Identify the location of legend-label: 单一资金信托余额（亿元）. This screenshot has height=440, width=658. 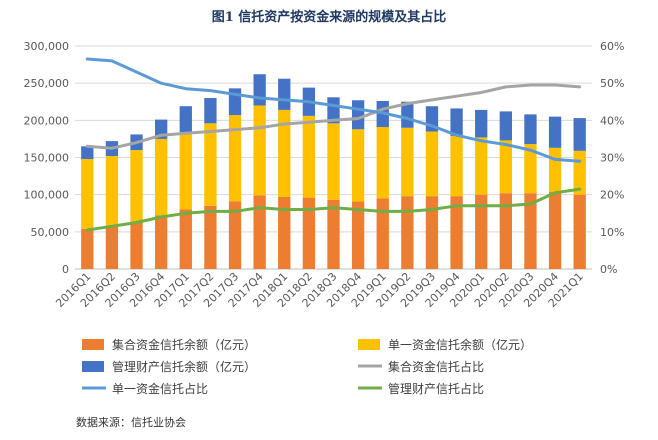
(460, 344).